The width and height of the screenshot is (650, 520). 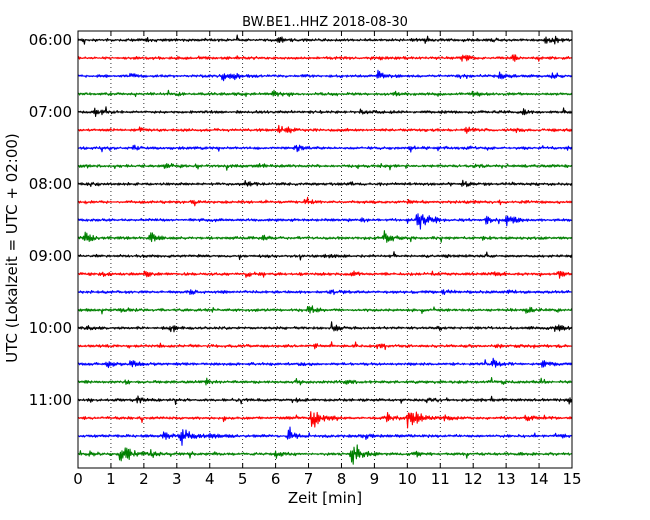 What do you see at coordinates (12, 248) in the screenshot?
I see `y-axis-label: UTC (Lokalzeit = UTC + 02:00)` at bounding box center [12, 248].